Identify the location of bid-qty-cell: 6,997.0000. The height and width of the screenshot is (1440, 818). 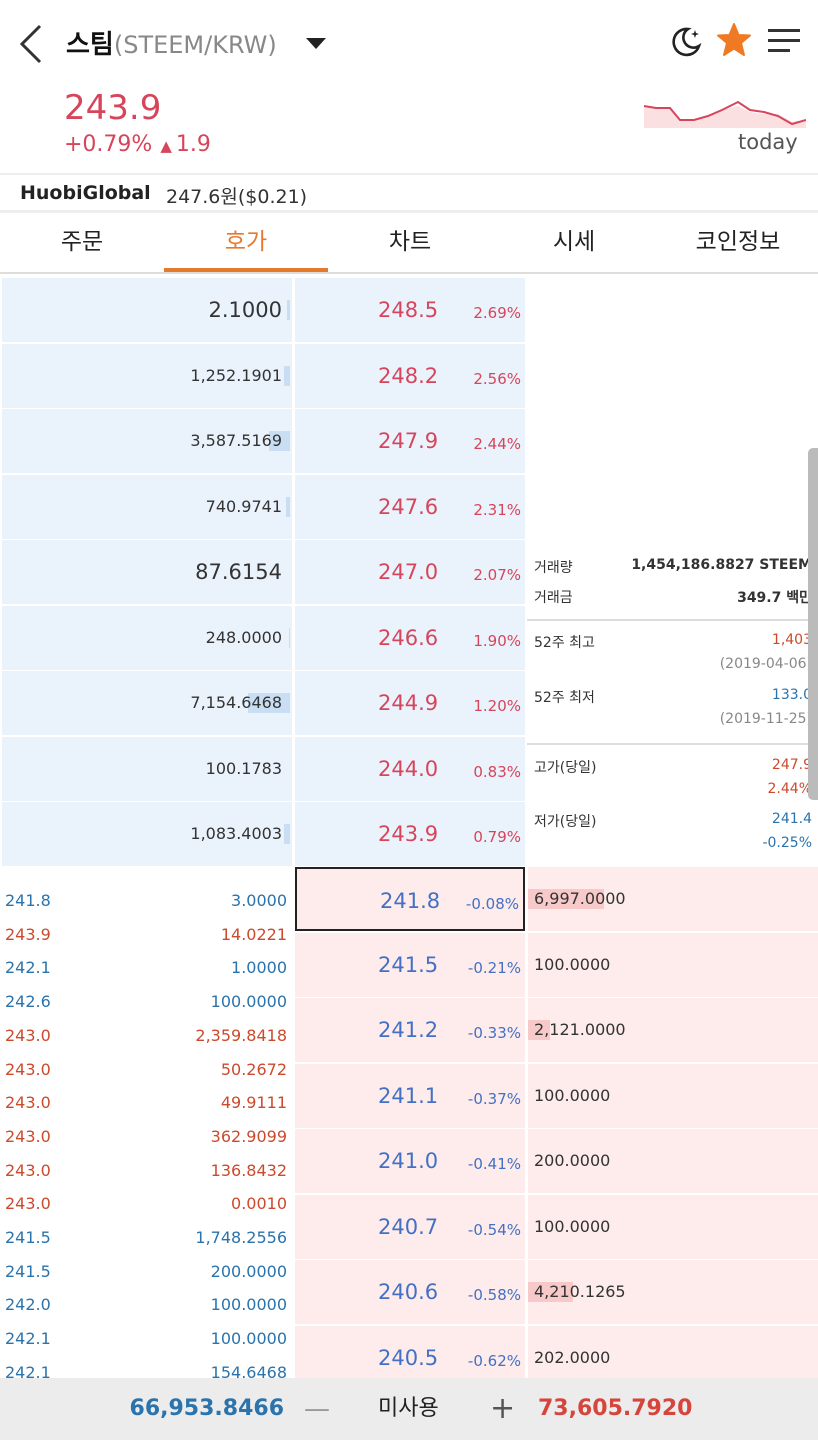
(673, 899).